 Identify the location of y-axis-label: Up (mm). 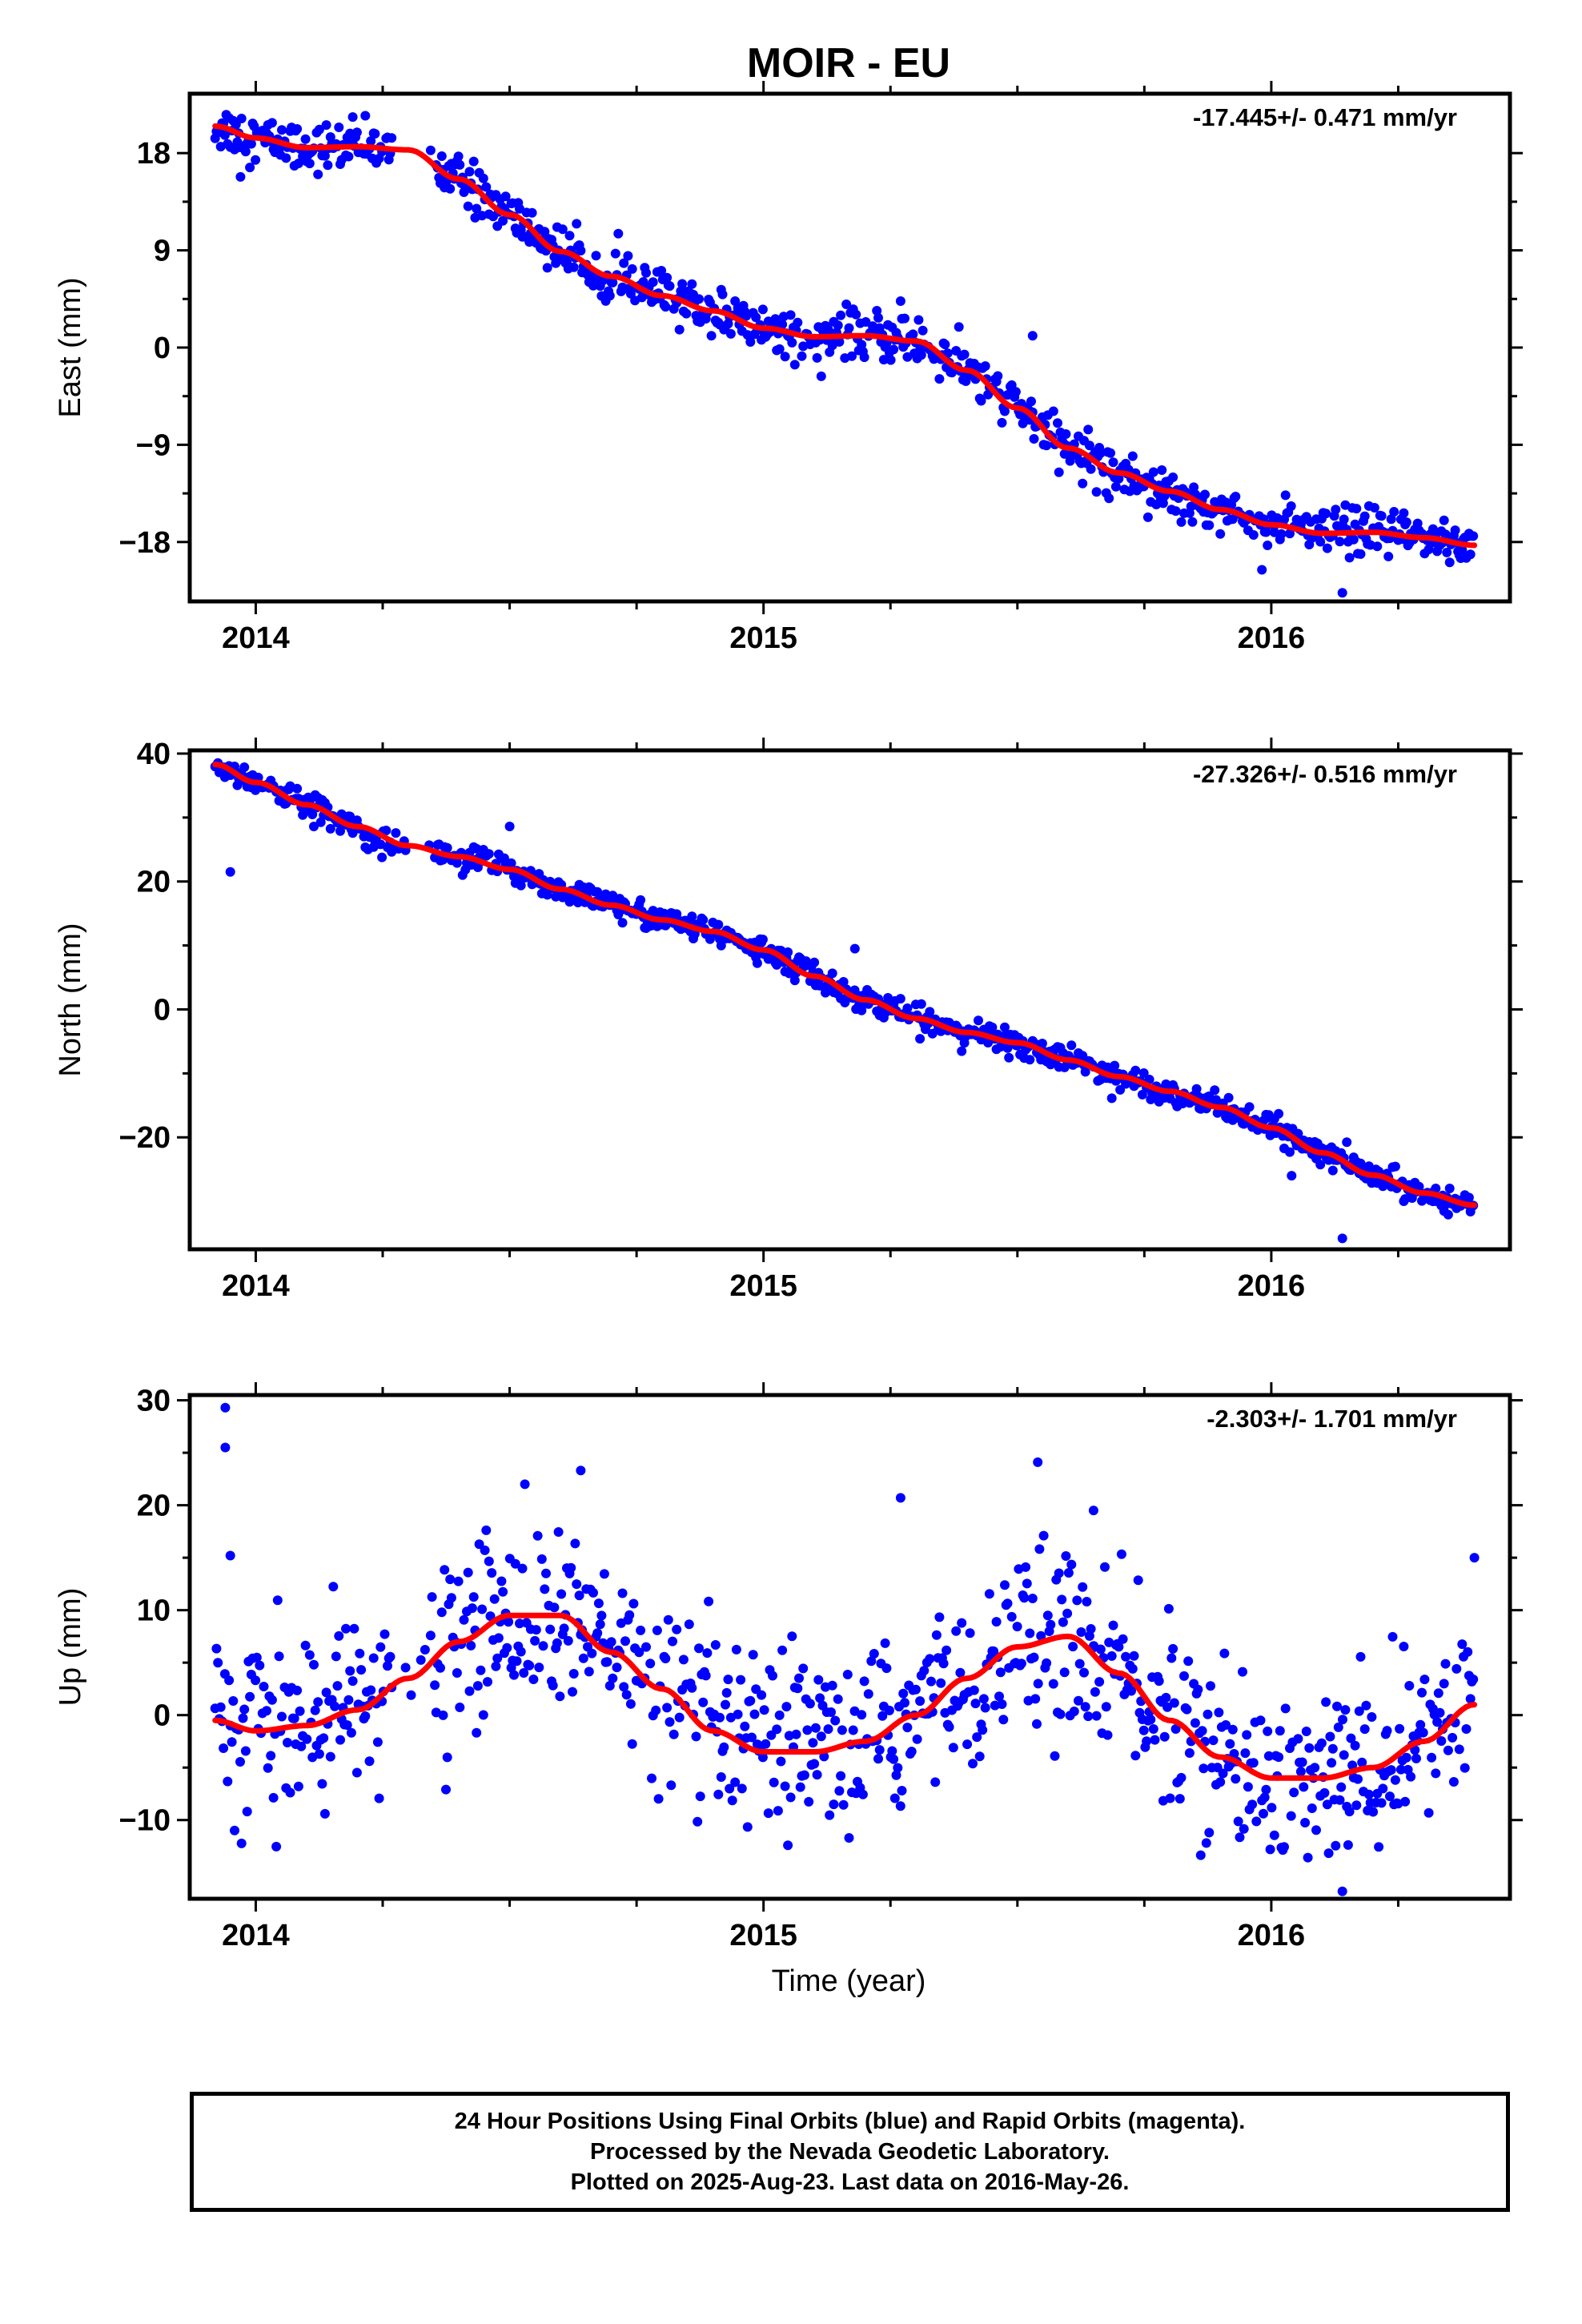
(70, 1647).